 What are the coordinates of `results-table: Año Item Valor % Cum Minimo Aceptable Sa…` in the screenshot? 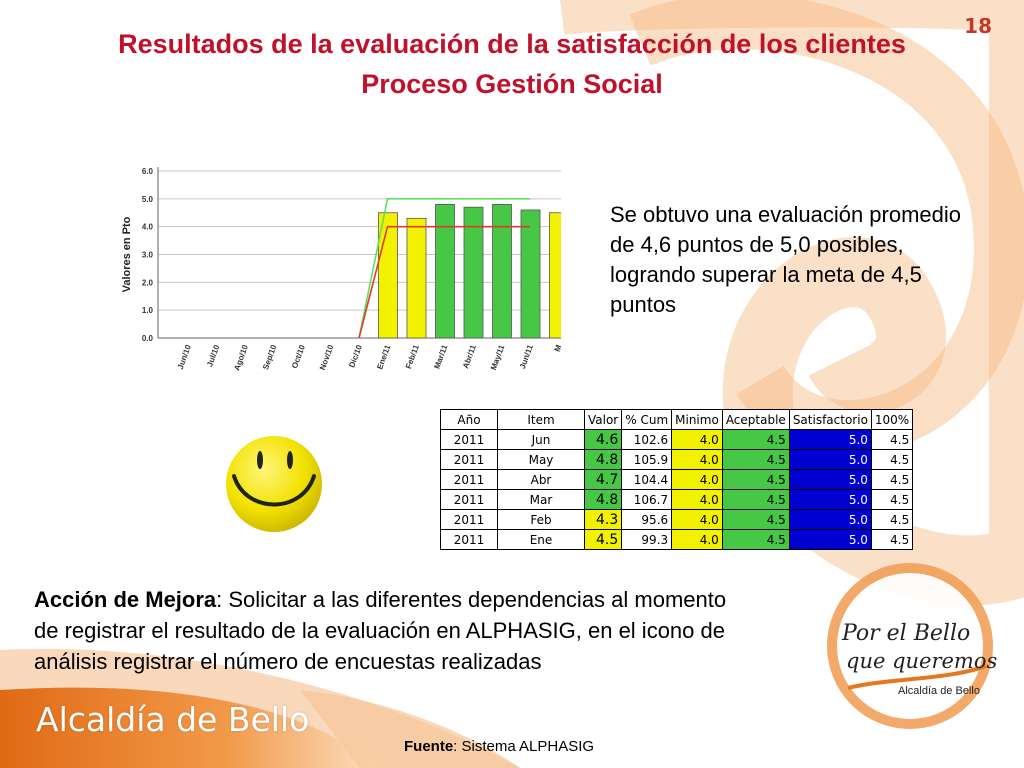 It's located at (677, 479).